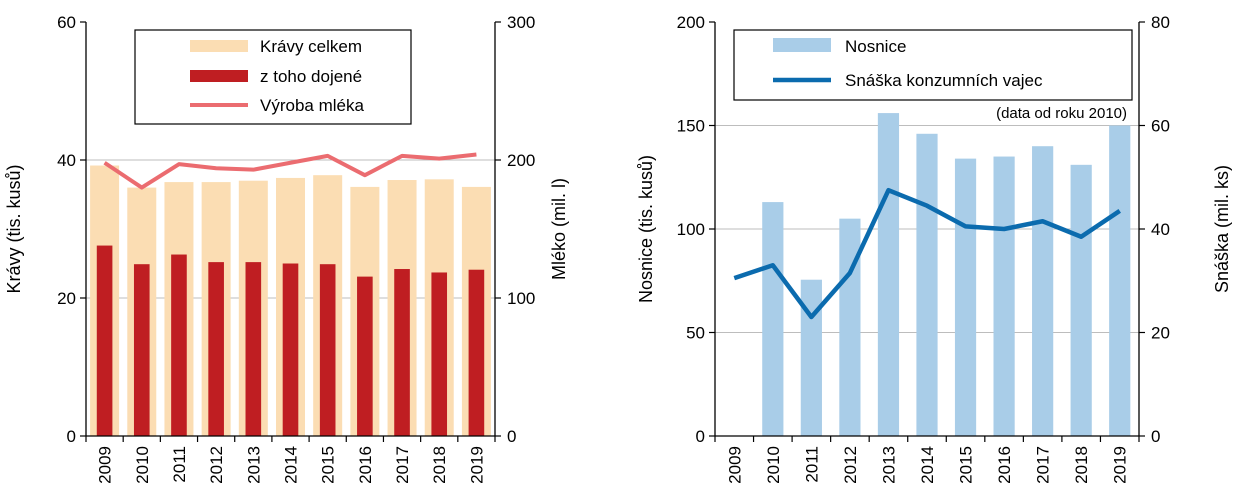  Describe the element at coordinates (219, 76) in the screenshot. I see `legend-swatch-dojene` at that location.